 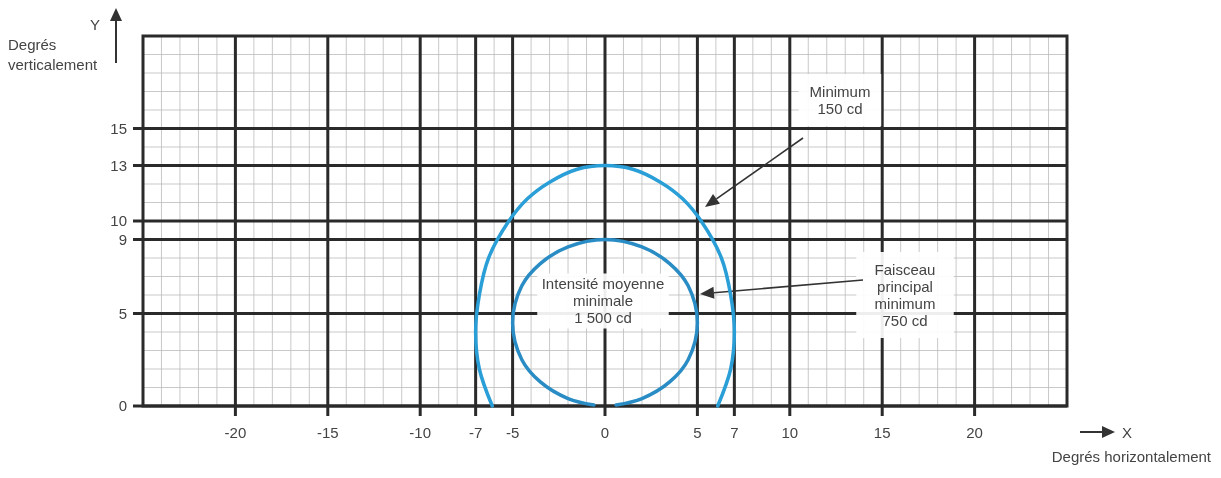 What do you see at coordinates (605, 432) in the screenshot?
I see `x-tick-label: 0` at bounding box center [605, 432].